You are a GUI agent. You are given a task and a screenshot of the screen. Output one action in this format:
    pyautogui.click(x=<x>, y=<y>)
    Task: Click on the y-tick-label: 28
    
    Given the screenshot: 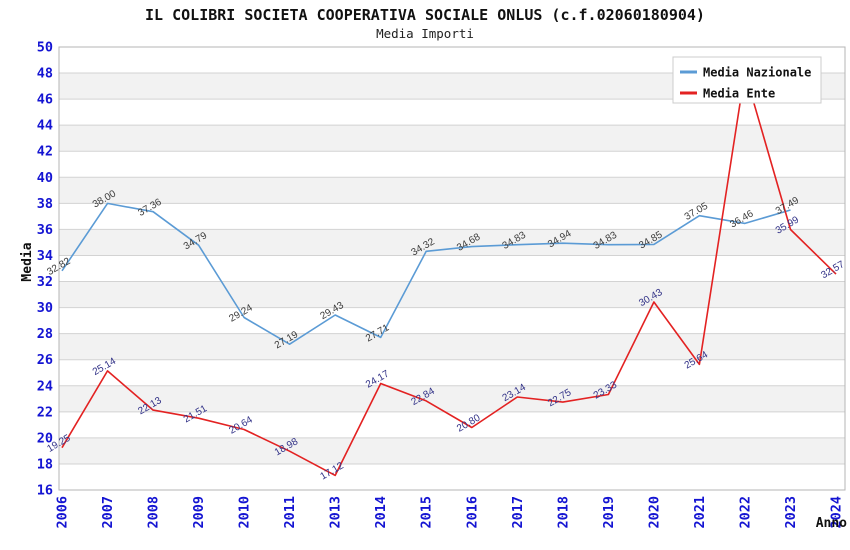 What is the action you would take?
    pyautogui.click(x=45, y=334)
    